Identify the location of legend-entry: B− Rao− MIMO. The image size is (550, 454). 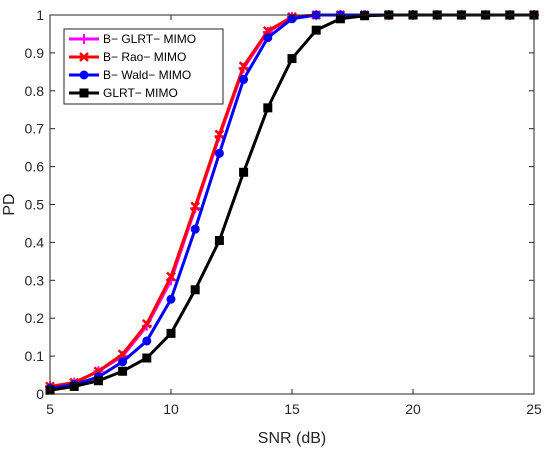
(127, 57).